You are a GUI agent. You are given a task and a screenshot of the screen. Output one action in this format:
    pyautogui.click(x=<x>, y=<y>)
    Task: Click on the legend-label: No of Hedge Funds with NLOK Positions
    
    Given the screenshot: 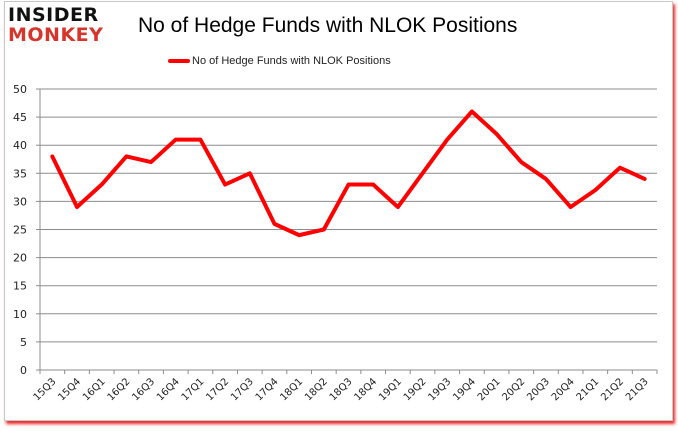 What is the action you would take?
    pyautogui.click(x=291, y=61)
    